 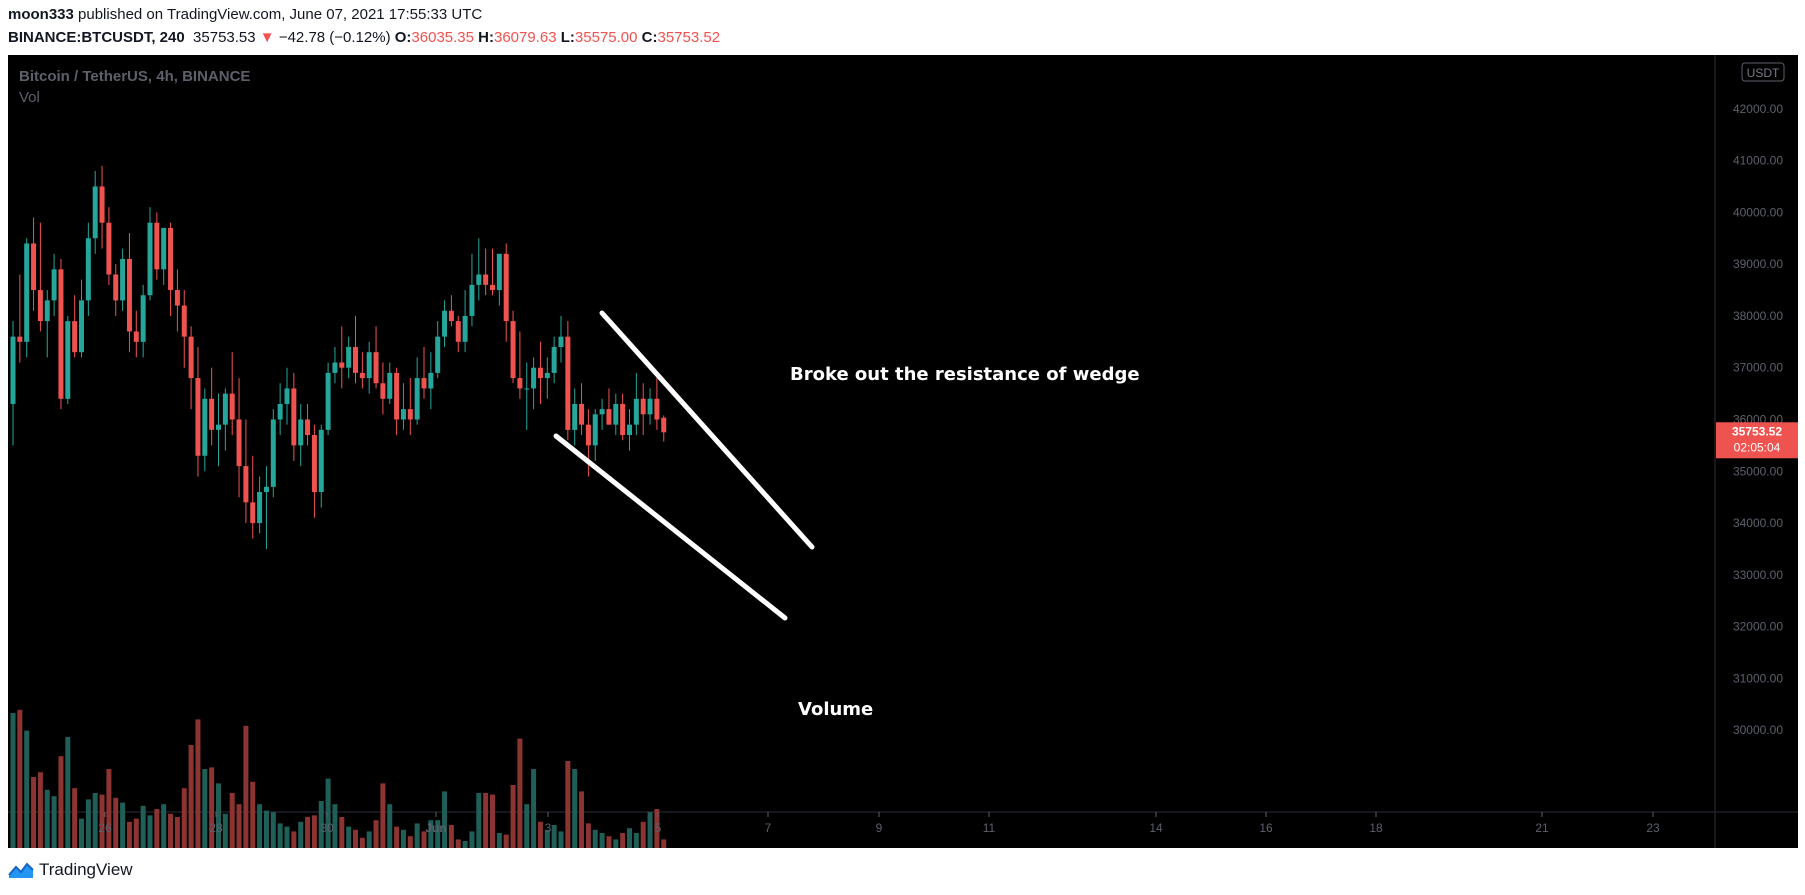 What do you see at coordinates (1758, 471) in the screenshot?
I see `price-tick-label: 35000.00` at bounding box center [1758, 471].